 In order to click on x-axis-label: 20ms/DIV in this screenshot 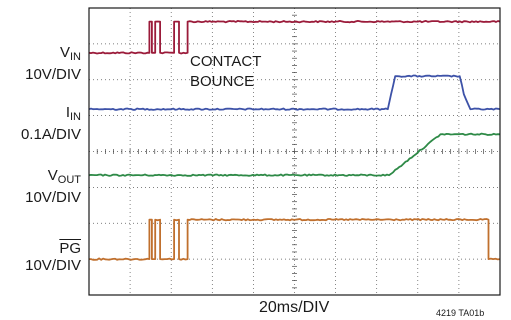, I will do `click(294, 307)`.